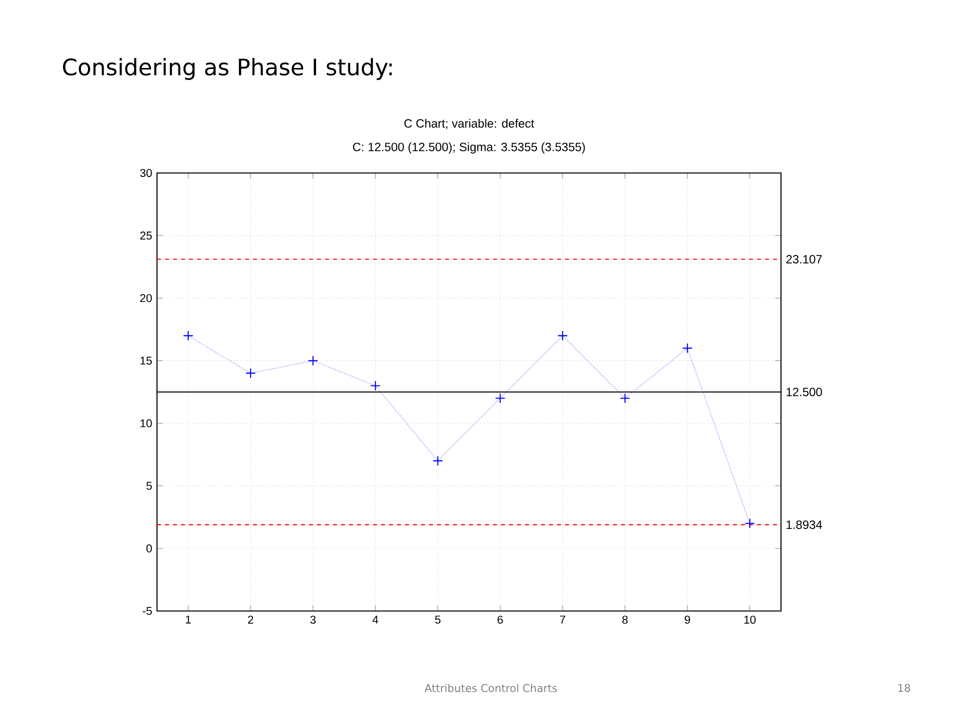 This screenshot has width=957, height=720. What do you see at coordinates (563, 620) in the screenshot?
I see `x-tick-label: 7` at bounding box center [563, 620].